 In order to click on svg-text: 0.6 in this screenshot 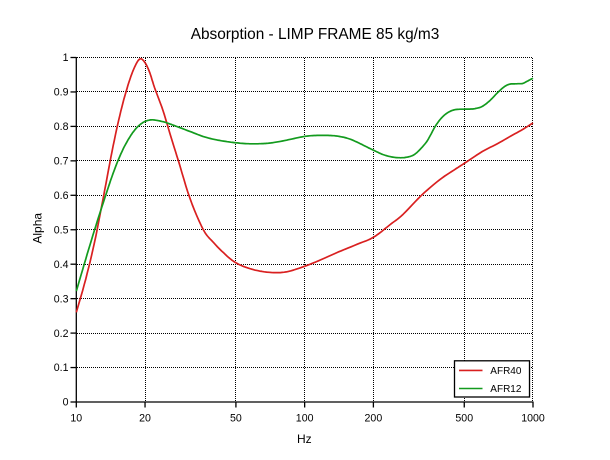, I will do `click(61, 196)`.